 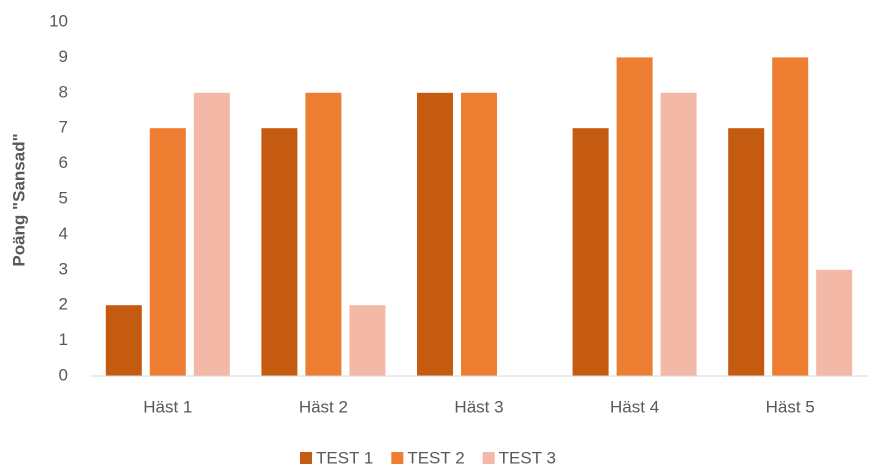 What do you see at coordinates (63, 339) in the screenshot?
I see `y-tick-label: 1` at bounding box center [63, 339].